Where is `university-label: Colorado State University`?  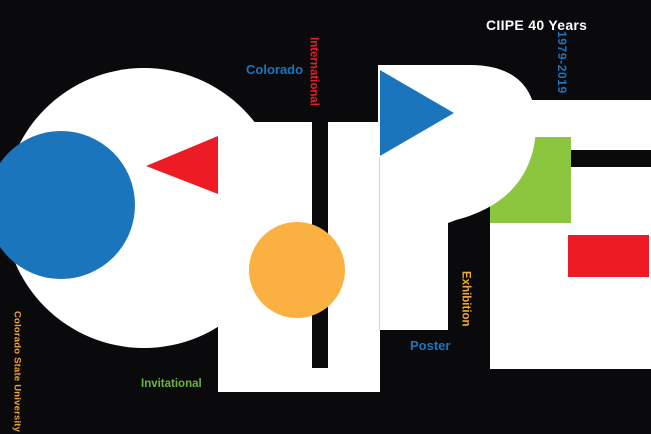
university-label: Colorado State University is located at coordinates (17, 372).